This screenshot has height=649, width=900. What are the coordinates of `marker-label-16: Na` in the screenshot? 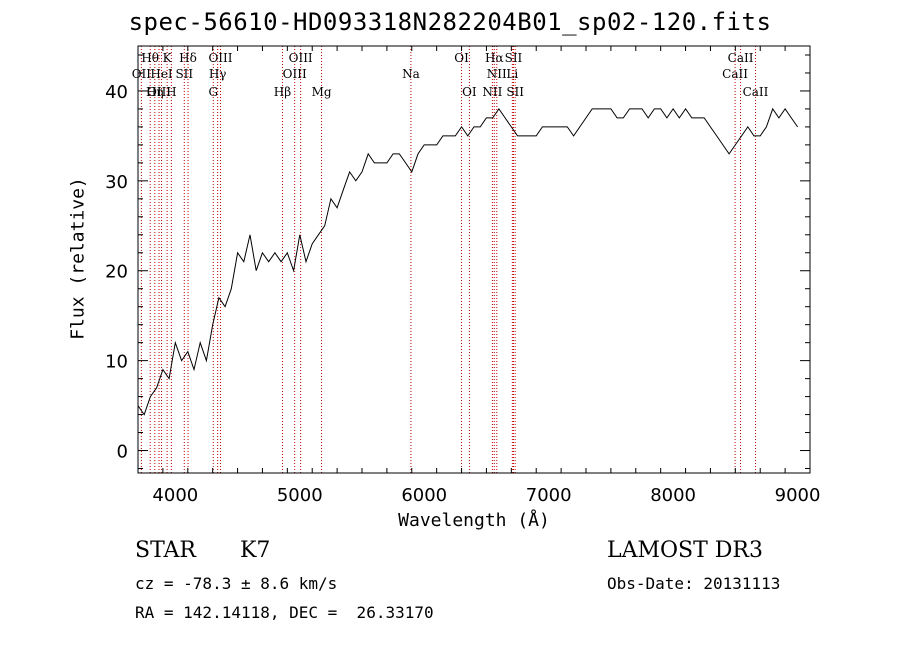 It's located at (411, 74).